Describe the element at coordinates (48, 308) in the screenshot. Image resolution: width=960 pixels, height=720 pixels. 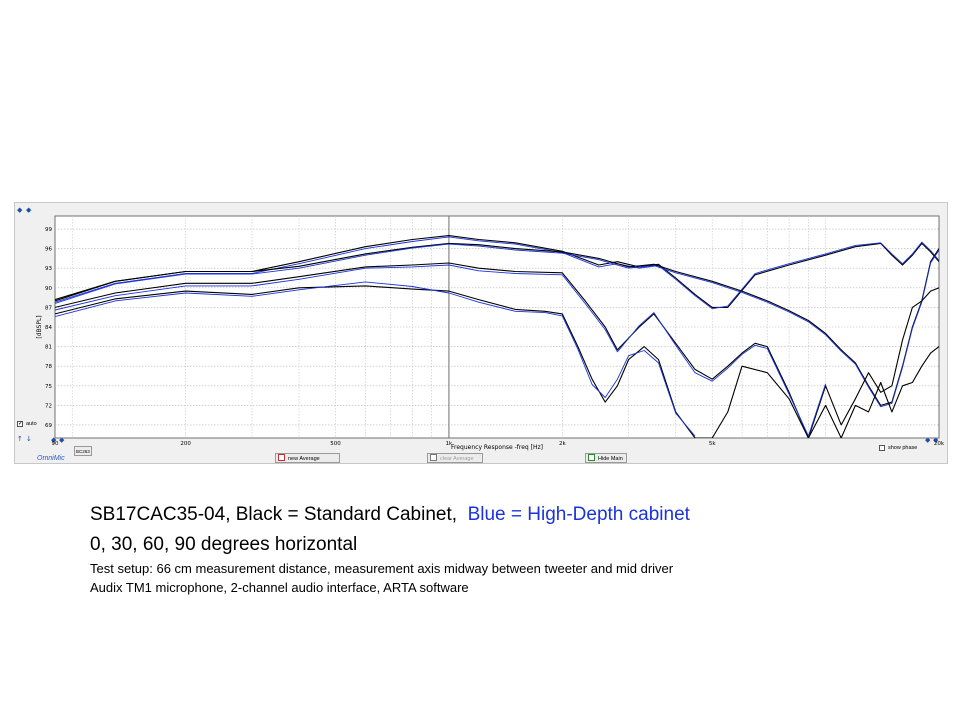
I see `y-tick-label: 87` at that location.